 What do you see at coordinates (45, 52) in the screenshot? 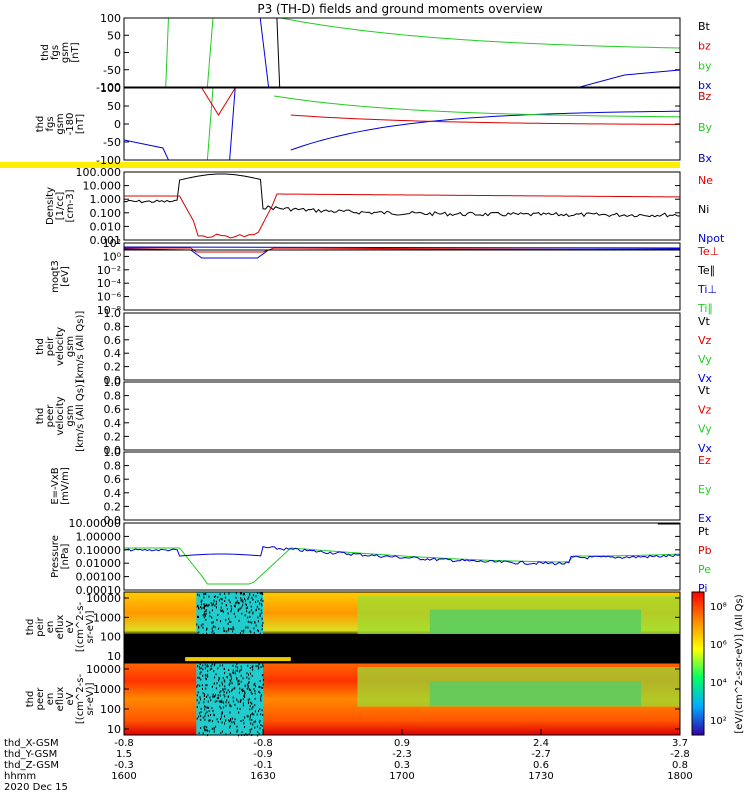
I see `y-axis-label-line: thd` at bounding box center [45, 52].